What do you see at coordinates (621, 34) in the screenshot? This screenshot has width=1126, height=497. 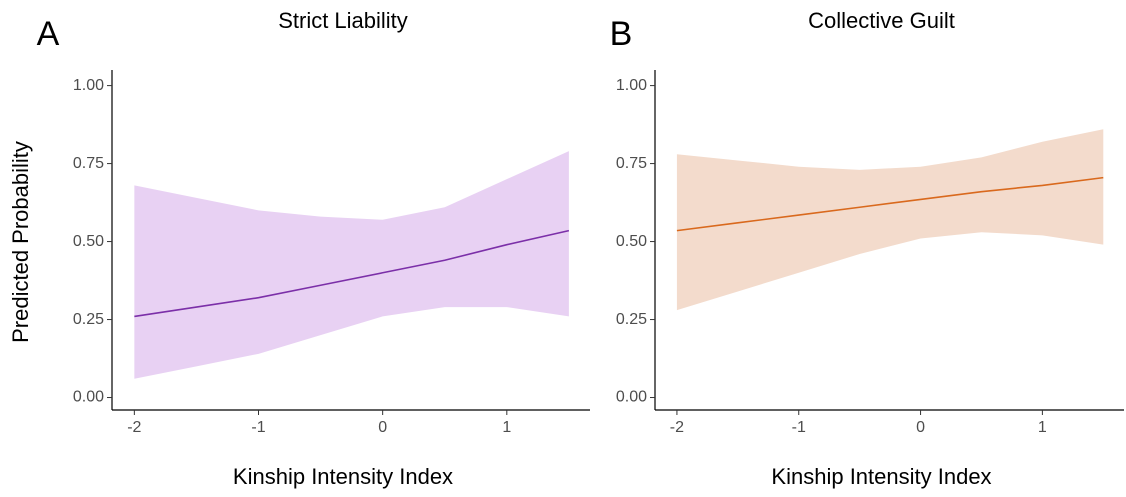 I see `panel-label: B` at bounding box center [621, 34].